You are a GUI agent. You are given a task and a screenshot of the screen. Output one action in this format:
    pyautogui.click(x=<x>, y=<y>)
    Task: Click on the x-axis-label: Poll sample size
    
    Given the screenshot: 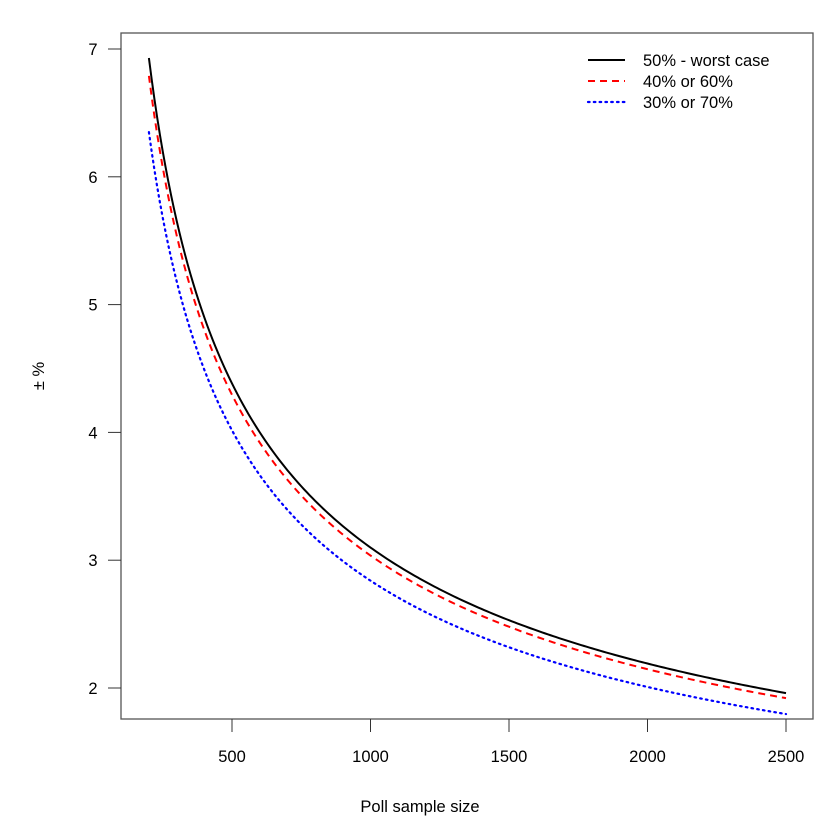 What is the action you would take?
    pyautogui.click(x=419, y=807)
    